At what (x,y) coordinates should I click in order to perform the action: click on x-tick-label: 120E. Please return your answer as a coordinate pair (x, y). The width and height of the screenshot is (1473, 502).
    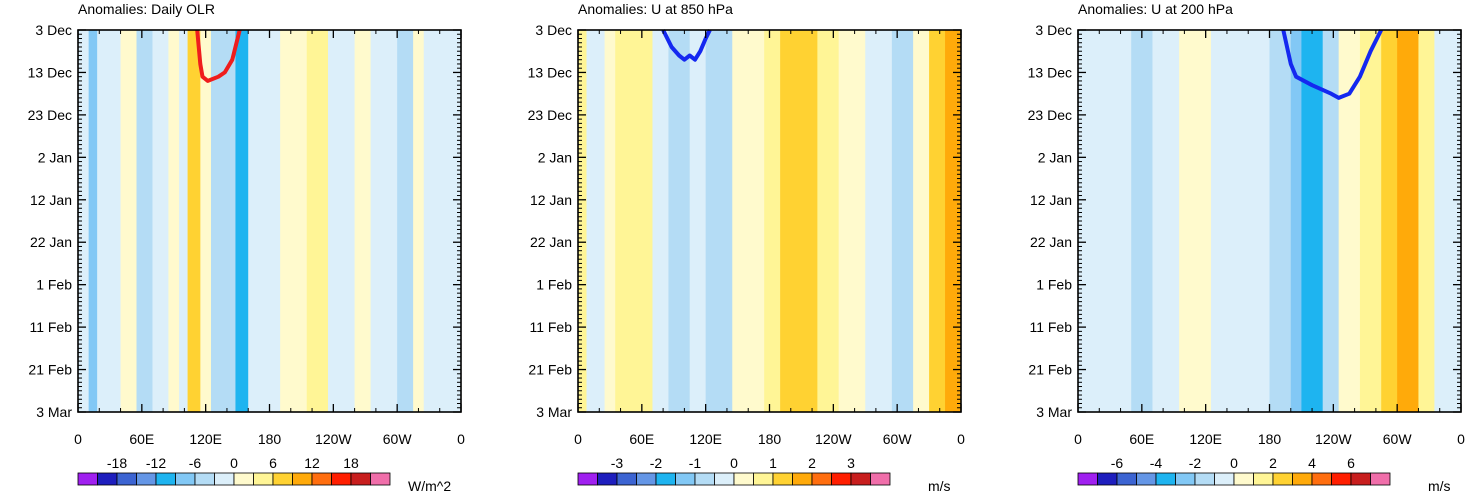
    Looking at the image, I should click on (1205, 439).